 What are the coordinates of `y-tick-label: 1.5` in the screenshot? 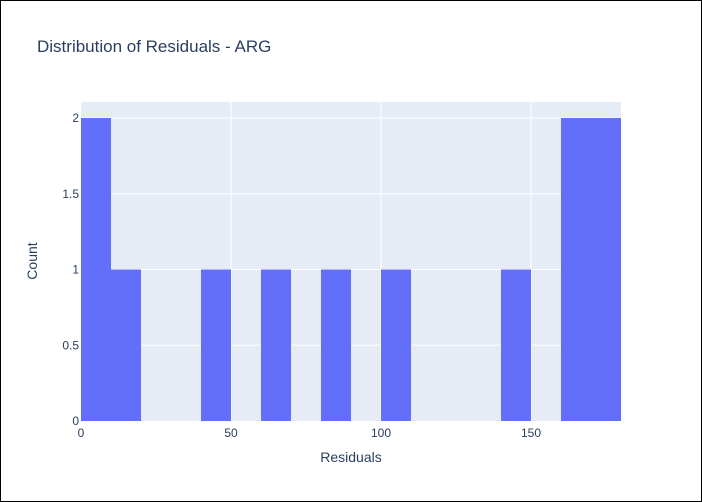 It's located at (70, 194).